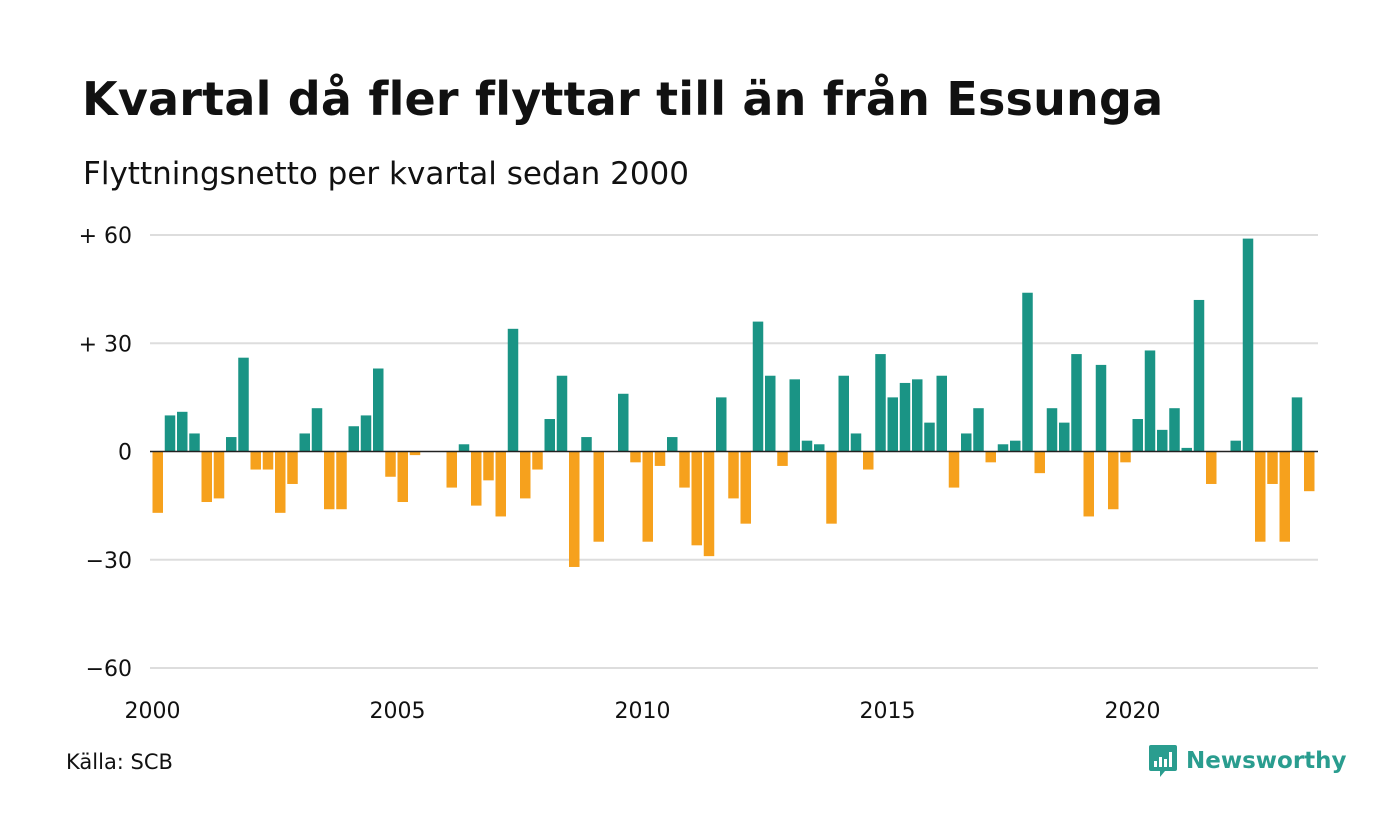  What do you see at coordinates (398, 711) in the screenshot?
I see `x-tick-label: 2005` at bounding box center [398, 711].